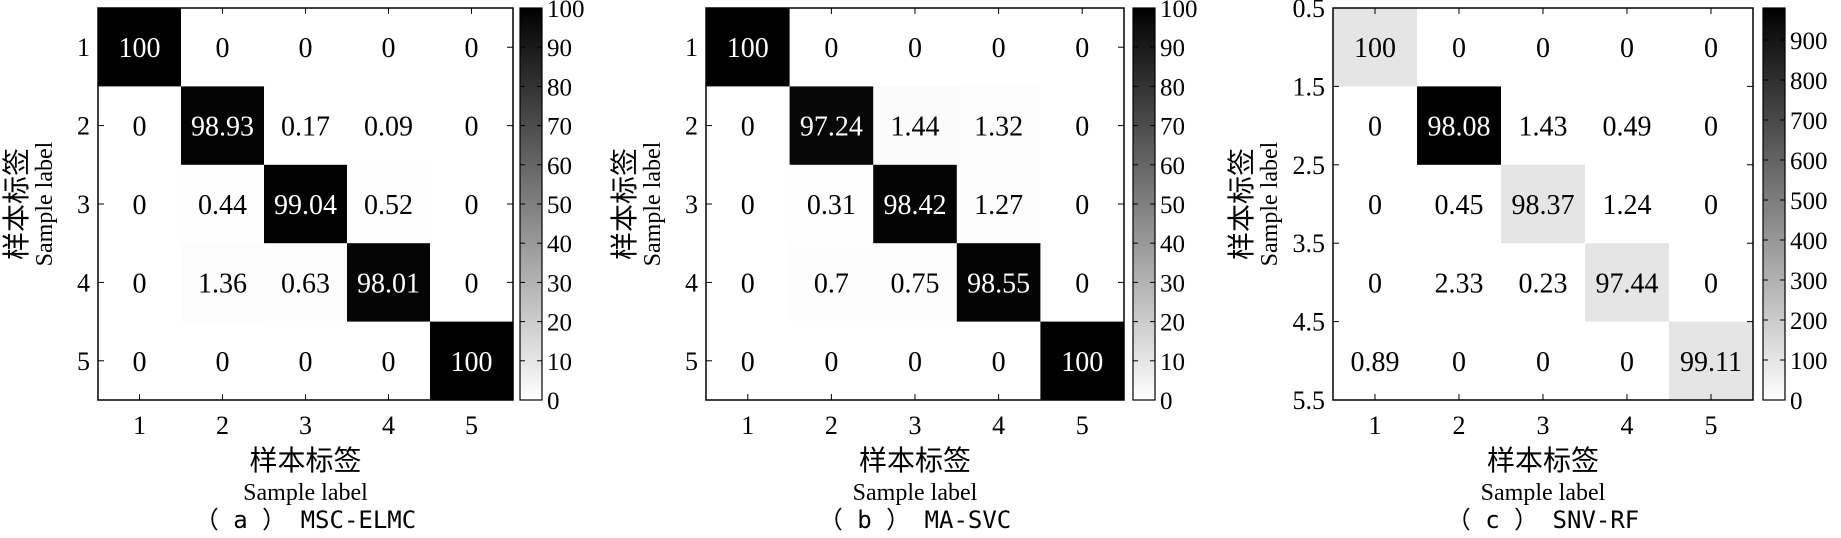  What do you see at coordinates (222, 425) in the screenshot?
I see `x-tick-label: 2` at bounding box center [222, 425].